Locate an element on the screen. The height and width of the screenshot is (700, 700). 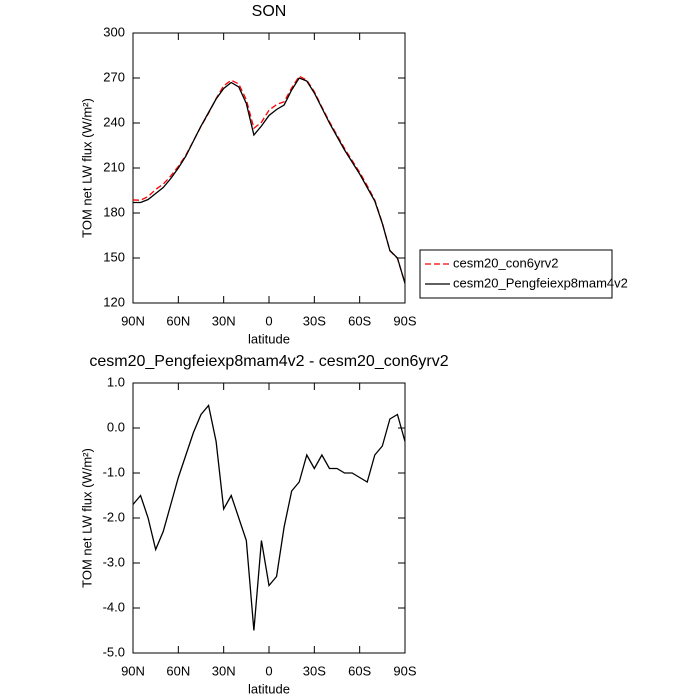
y-tick-label: 300 is located at coordinates (114, 31).